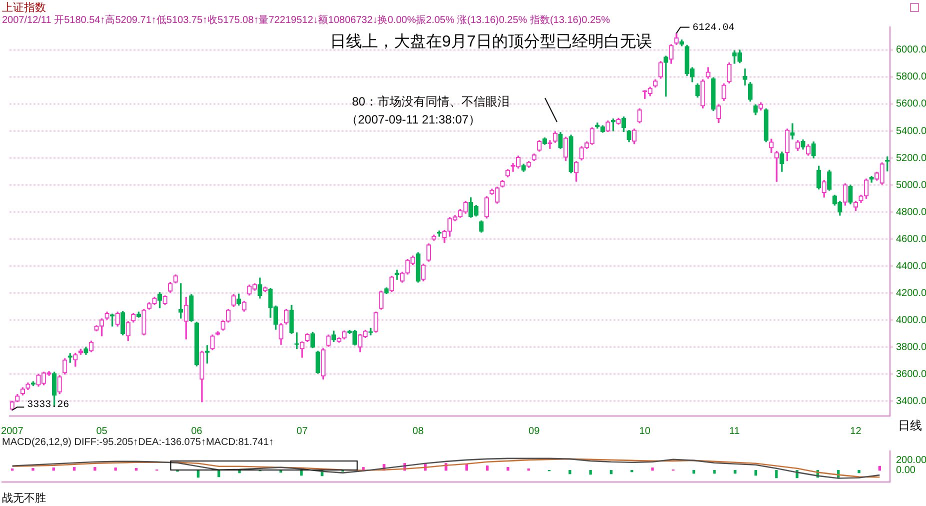 The image size is (926, 506). I want to click on annotation: 日线上，大盘在9月7日的顶分型已经明白无误, so click(491, 41).